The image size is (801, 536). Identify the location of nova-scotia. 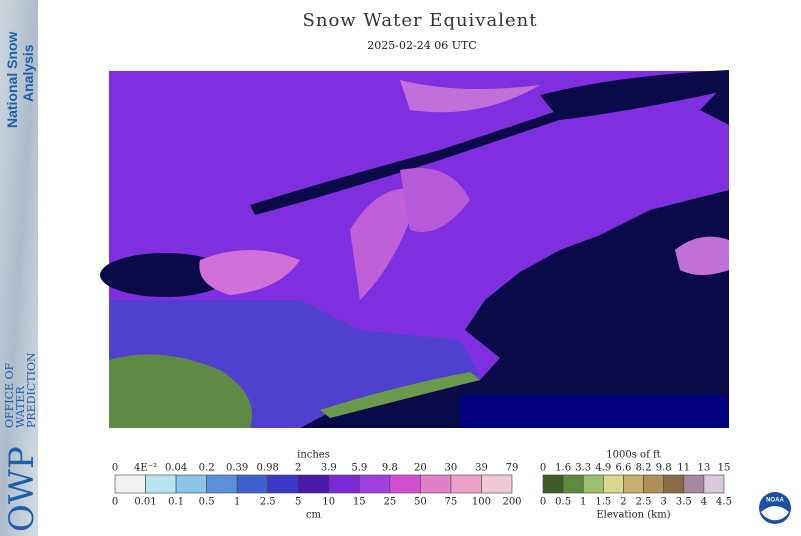
(702, 255).